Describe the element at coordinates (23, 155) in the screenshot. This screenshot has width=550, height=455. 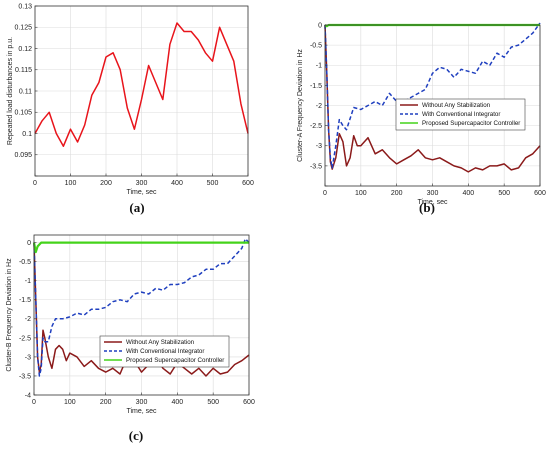
I see `y-tick-label: 0.095` at that location.